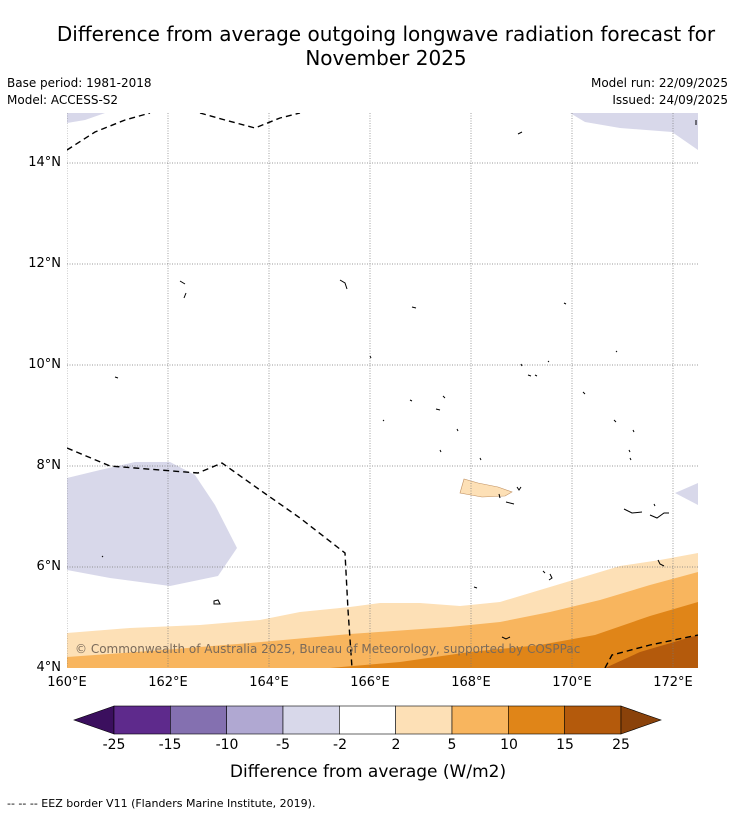 The image size is (736, 816). What do you see at coordinates (673, 682) in the screenshot?
I see `lon-label-172e: 172°E` at bounding box center [673, 682].